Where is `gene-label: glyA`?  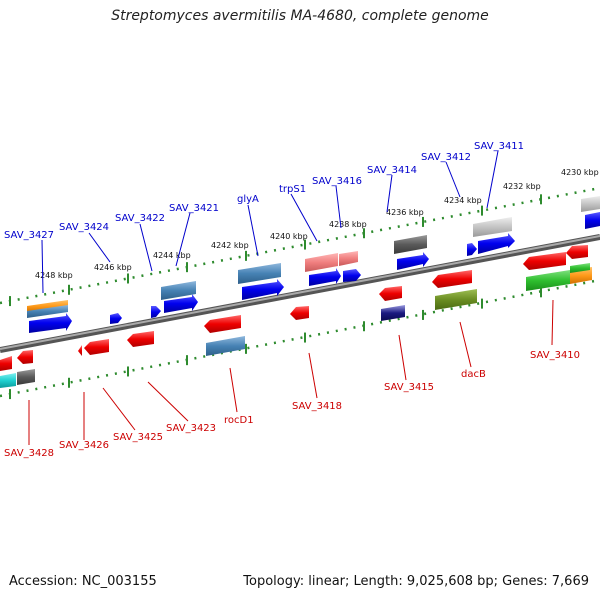
gene-label: glyA is located at coordinates (248, 199).